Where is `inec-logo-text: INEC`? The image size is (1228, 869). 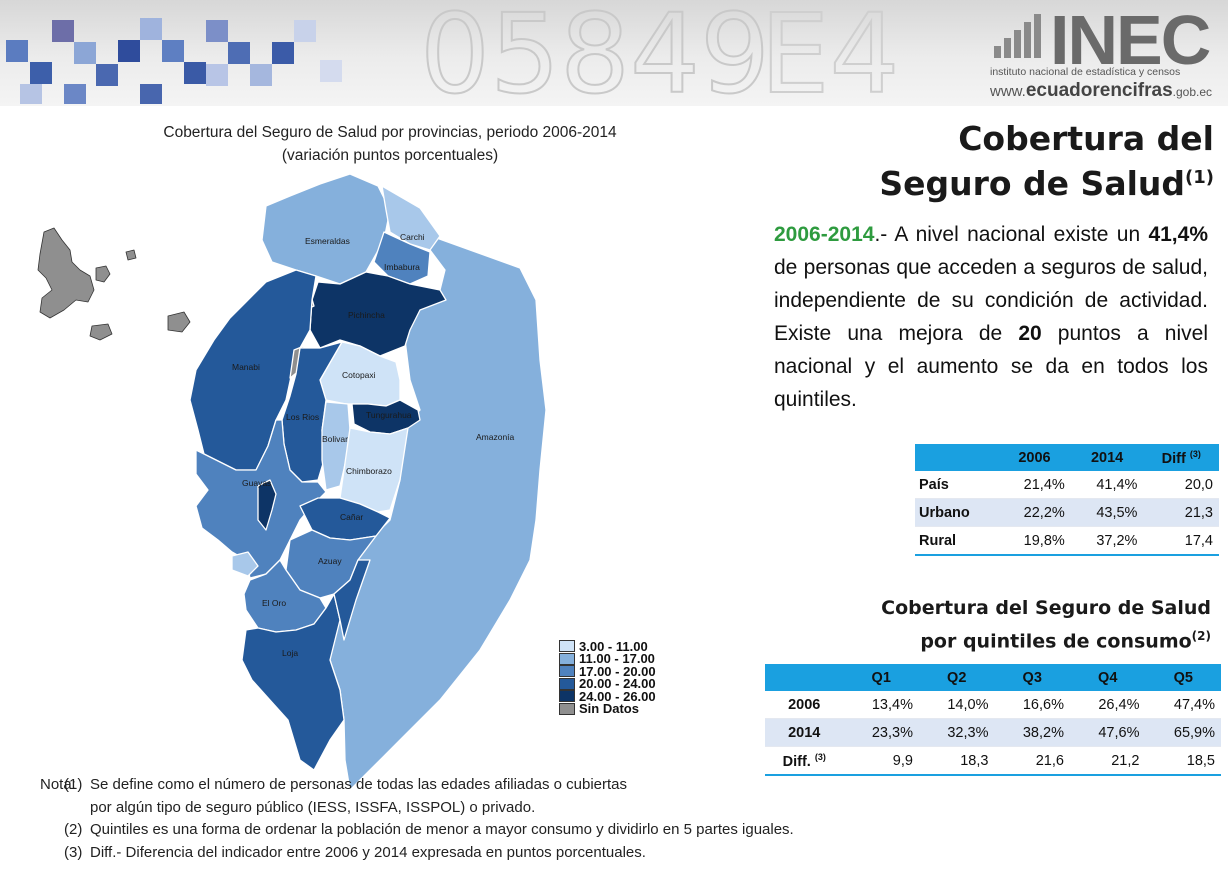
inec-logo-text: INEC is located at coordinates (1130, 40).